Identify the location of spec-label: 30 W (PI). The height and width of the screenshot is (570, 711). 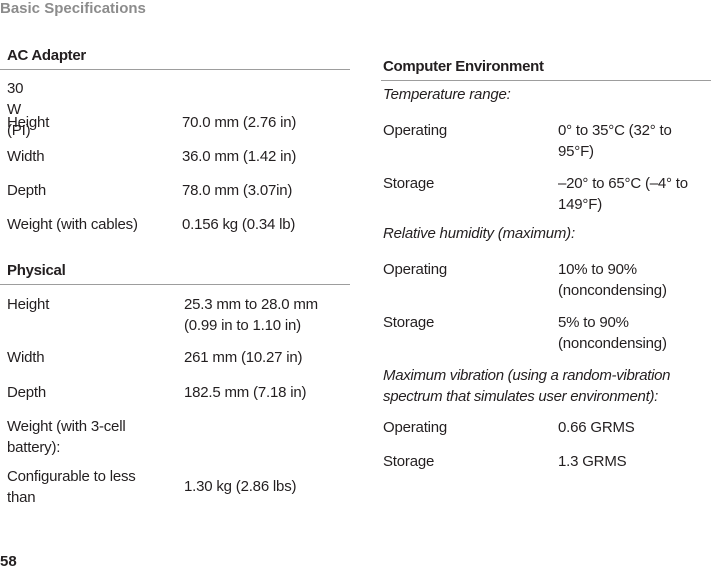
(19, 109).